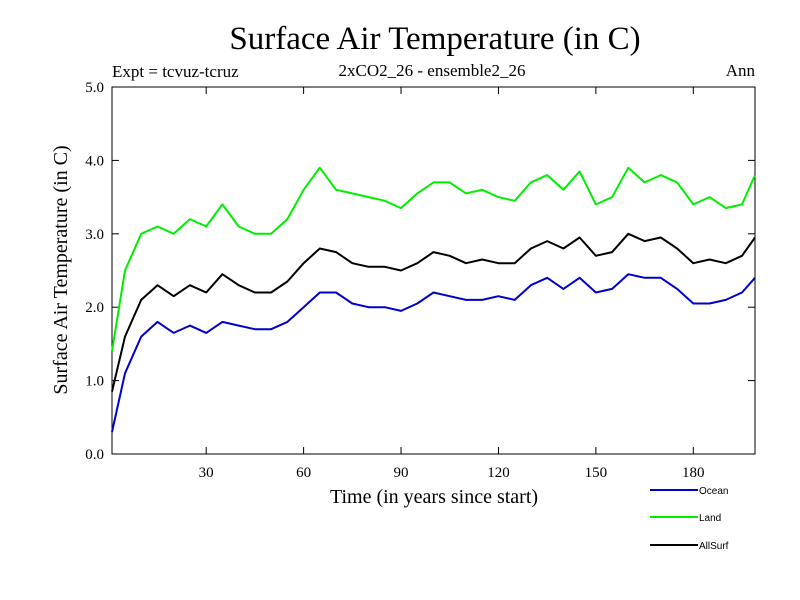 The height and width of the screenshot is (600, 800). What do you see at coordinates (61, 269) in the screenshot?
I see `y-axis-label: Surface Air Temperature (in C)` at bounding box center [61, 269].